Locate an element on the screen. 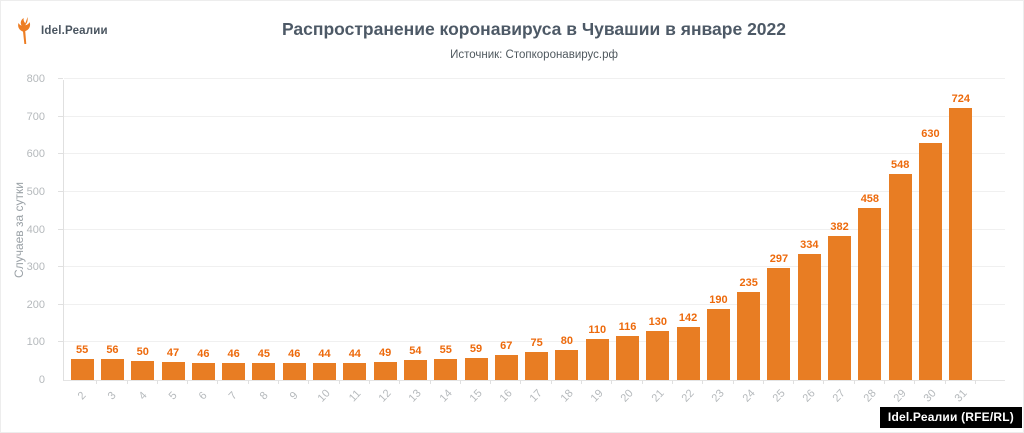  bar-slot-day-16: 67 16 is located at coordinates (506, 242).